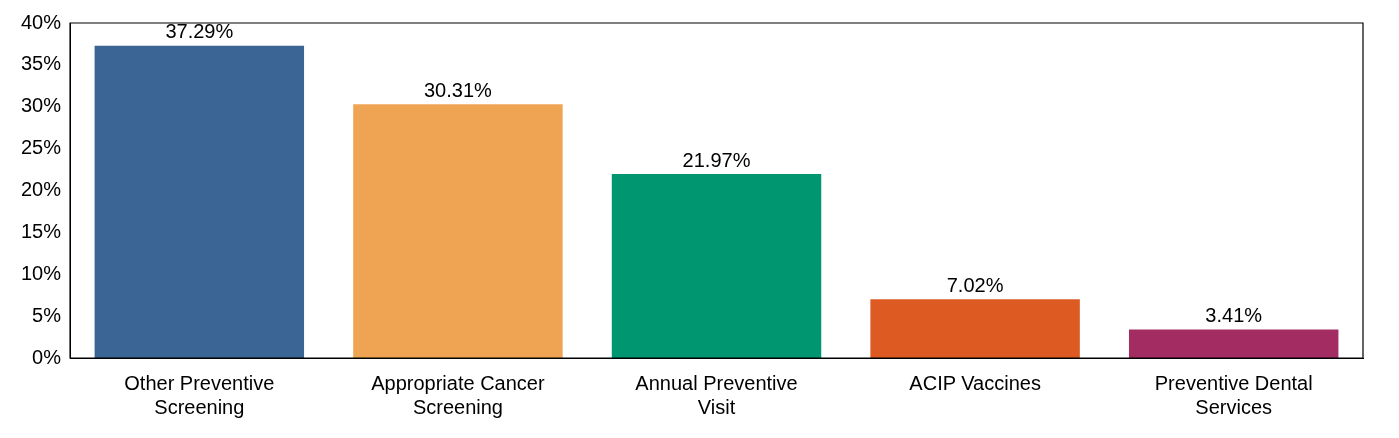 The image size is (1399, 438). I want to click on y-tick-label: 30%, so click(41, 105).